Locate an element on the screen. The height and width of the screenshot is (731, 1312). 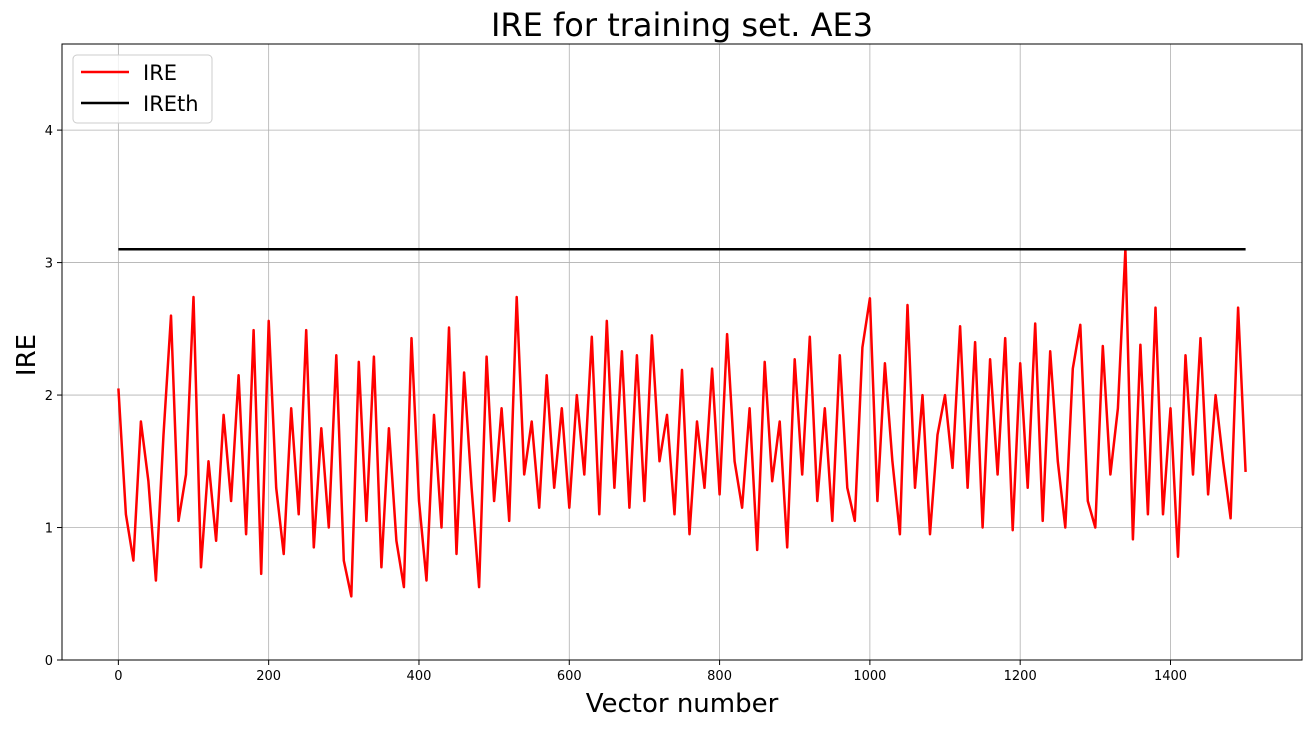
y-axis-label: IRE is located at coordinates (27, 355).